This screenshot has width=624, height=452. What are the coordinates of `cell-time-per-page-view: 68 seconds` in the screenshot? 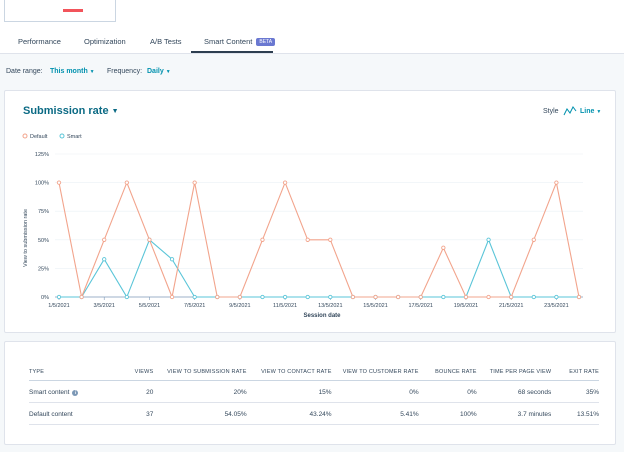 It's located at (514, 391).